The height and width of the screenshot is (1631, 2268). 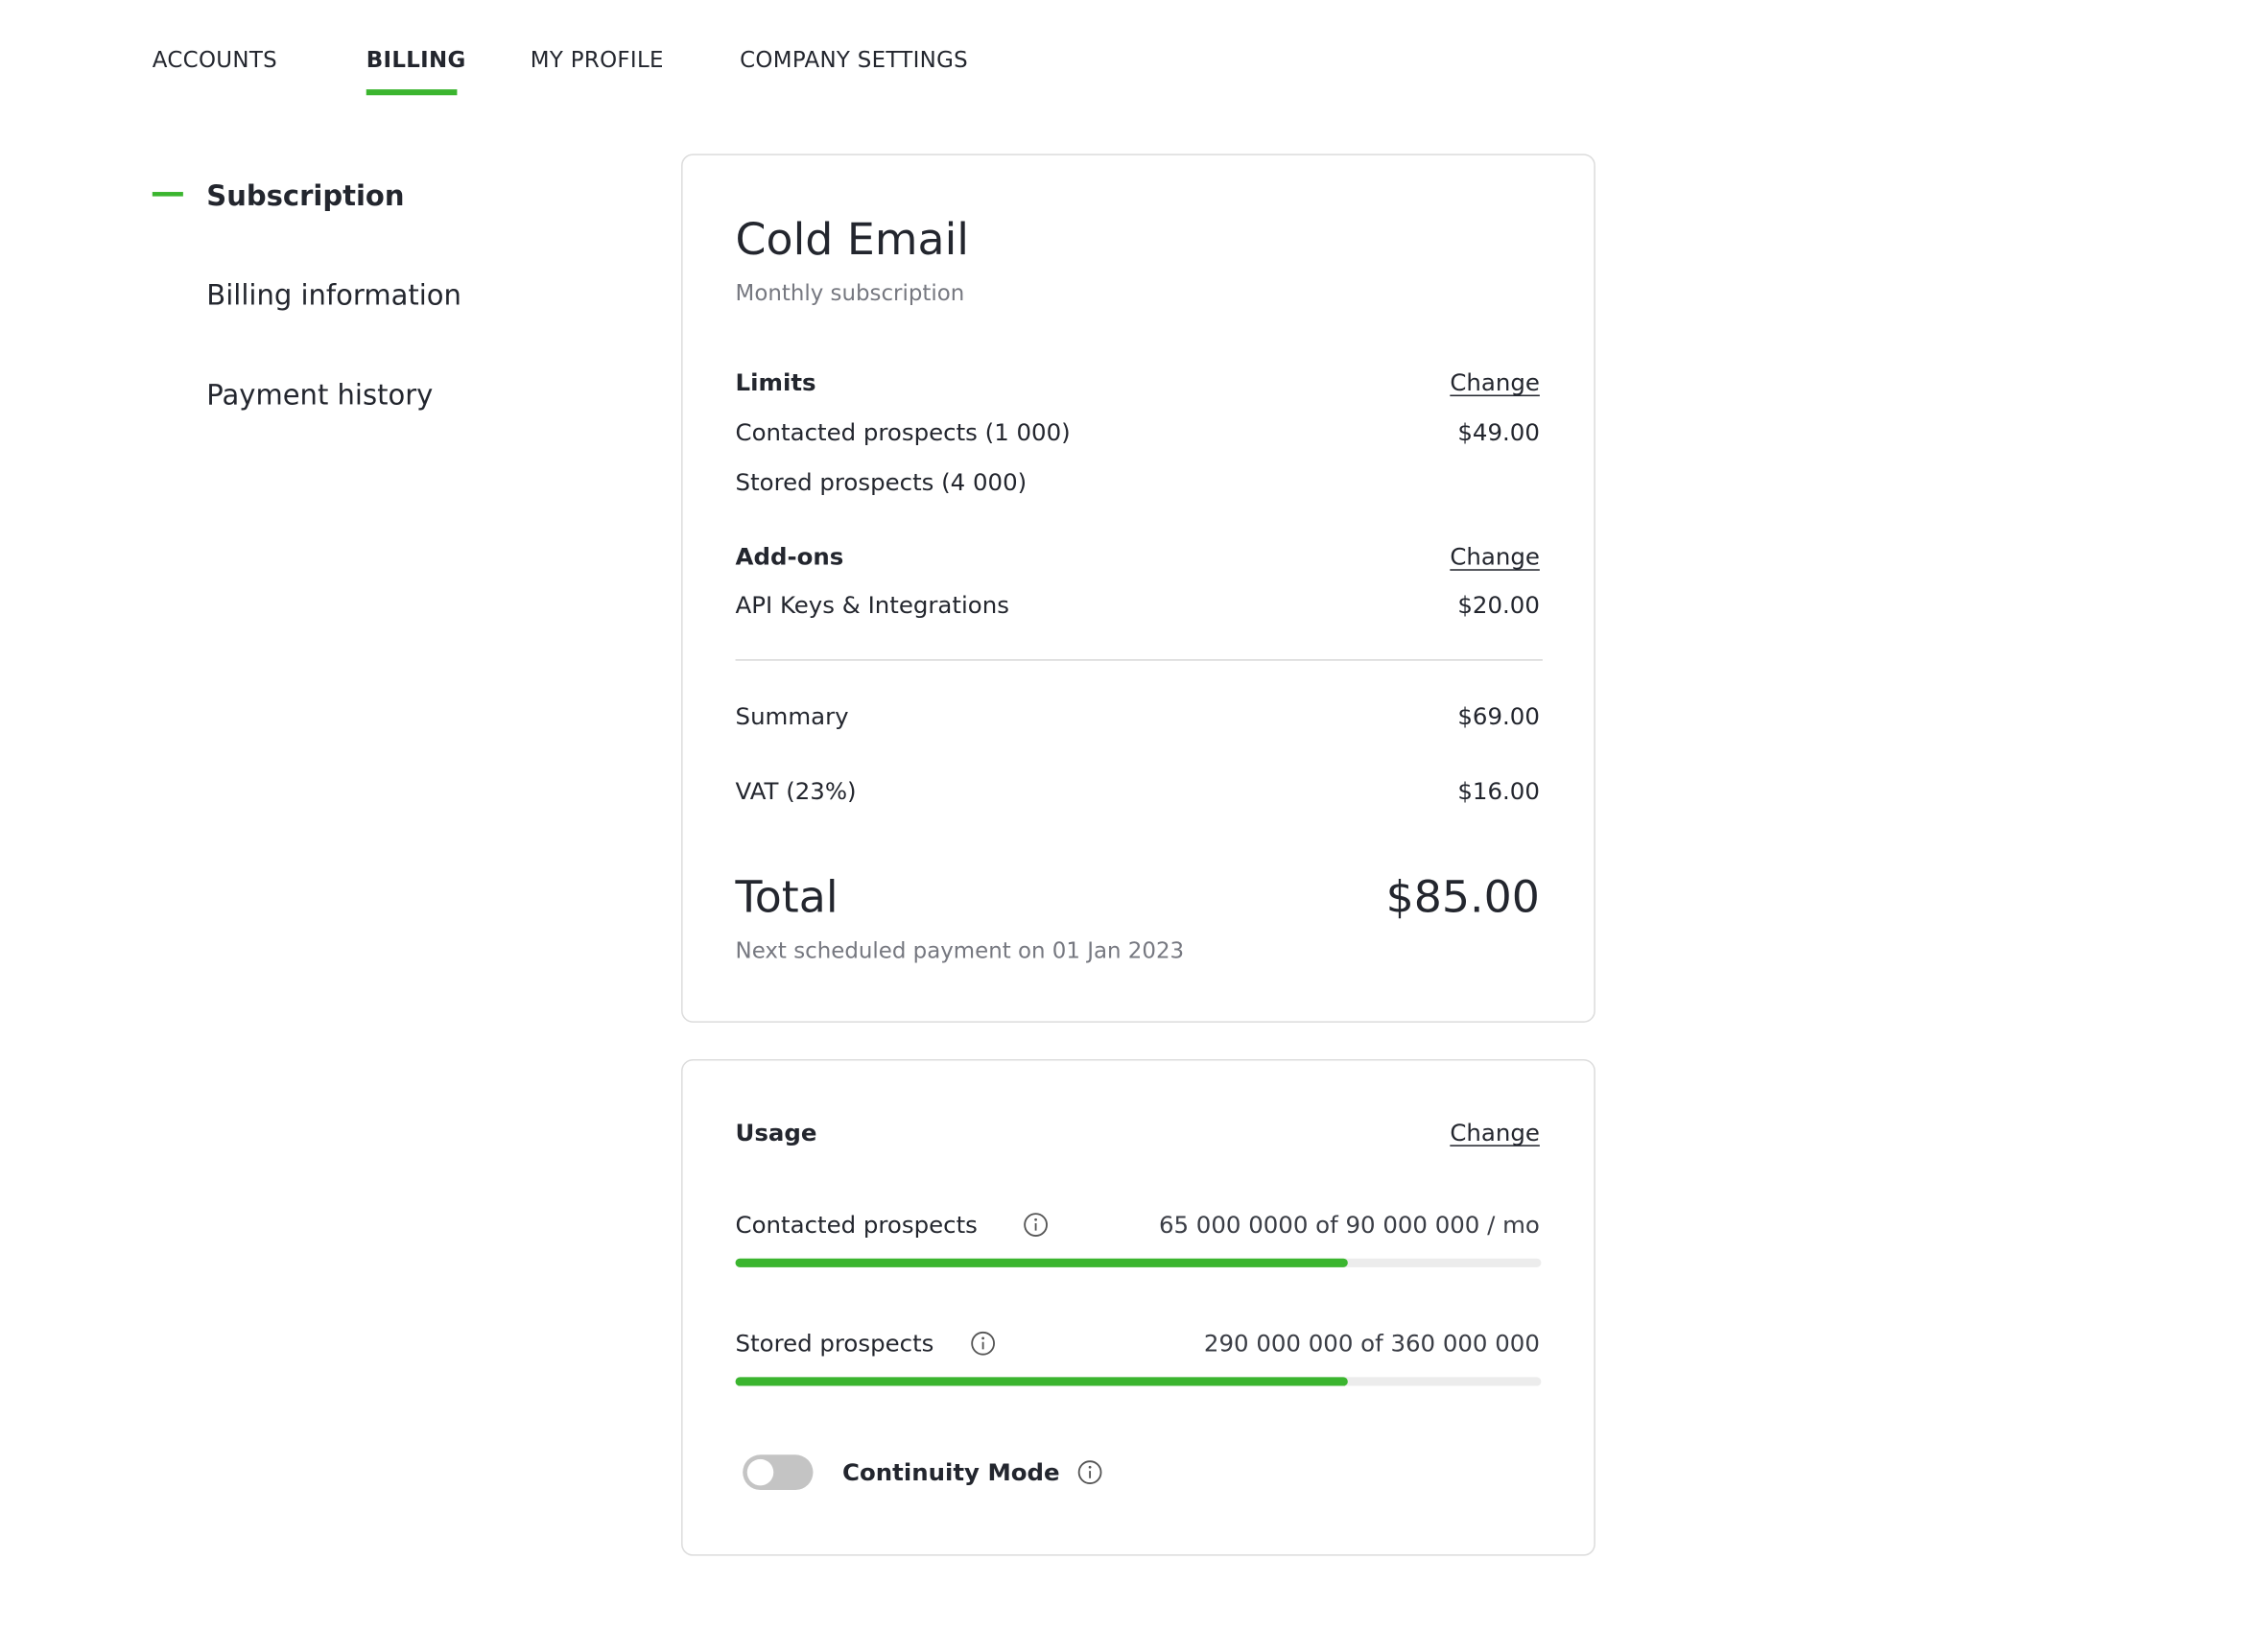 I want to click on tab-indicator, so click(x=412, y=92).